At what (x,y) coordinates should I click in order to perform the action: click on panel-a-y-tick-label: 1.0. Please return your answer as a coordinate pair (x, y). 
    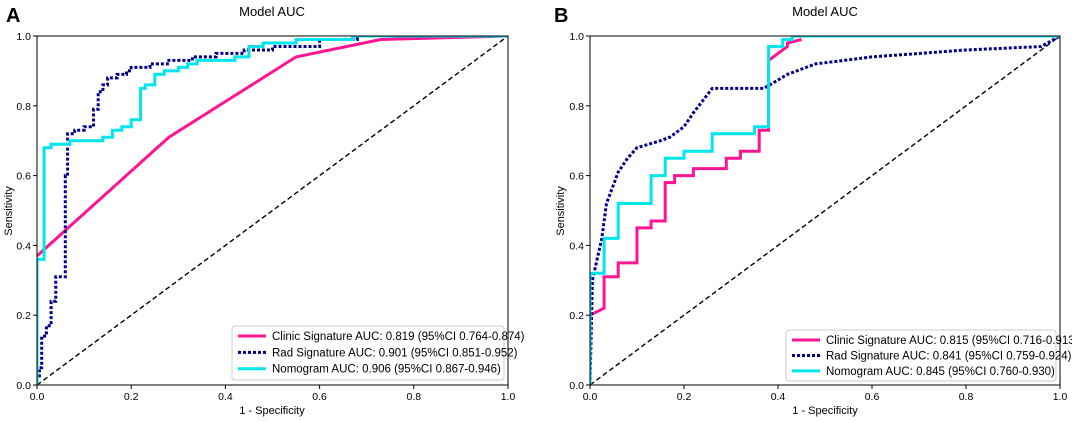
    Looking at the image, I should click on (23, 37).